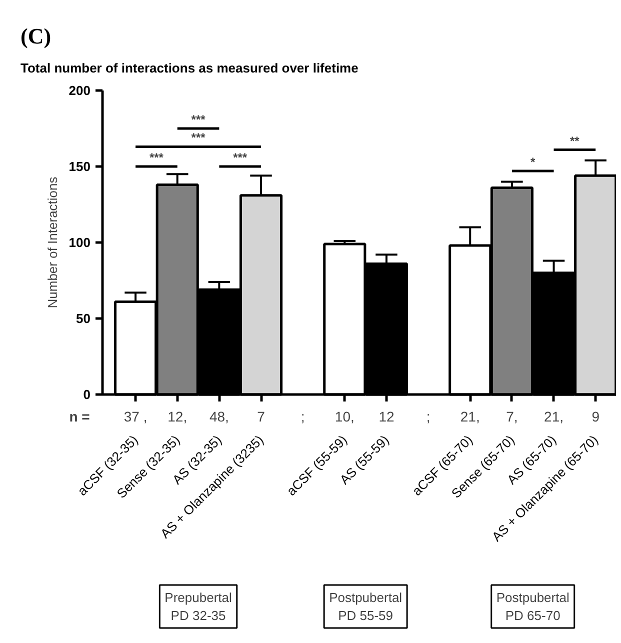 This screenshot has height=643, width=621. What do you see at coordinates (533, 606) in the screenshot?
I see `text: Postpubertal PD 65-70` at bounding box center [533, 606].